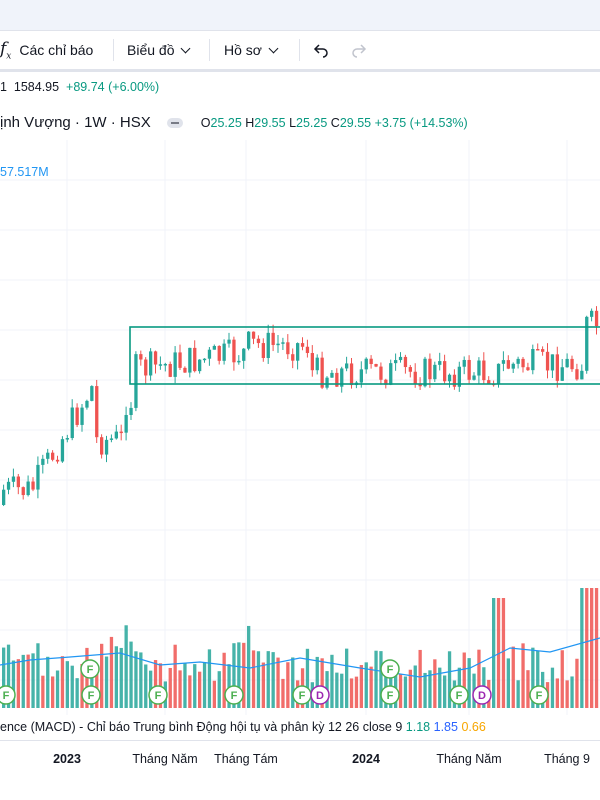 This screenshot has height=800, width=600. What do you see at coordinates (75, 122) in the screenshot?
I see `symbol-name: ịnh Vượng · 1W · HSX` at bounding box center [75, 122].